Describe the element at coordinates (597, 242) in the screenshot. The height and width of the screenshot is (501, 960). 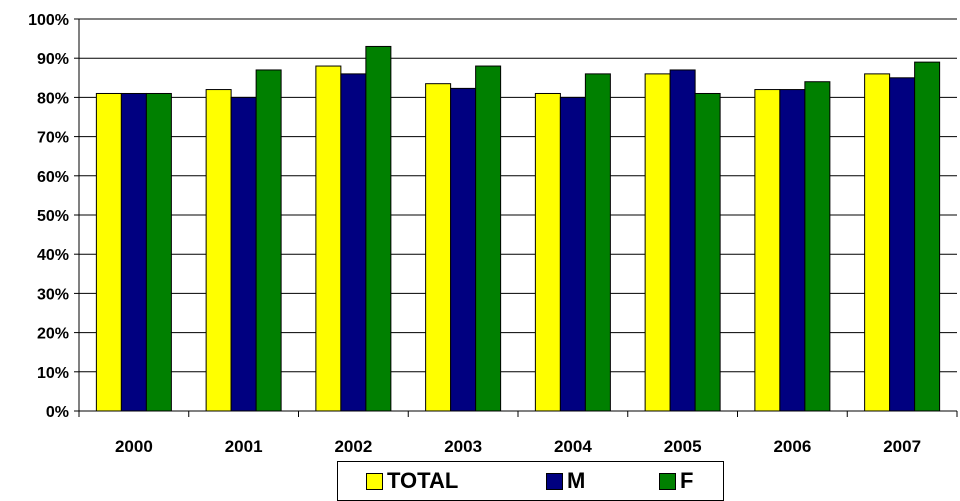
I see `bar-f-2004` at that location.